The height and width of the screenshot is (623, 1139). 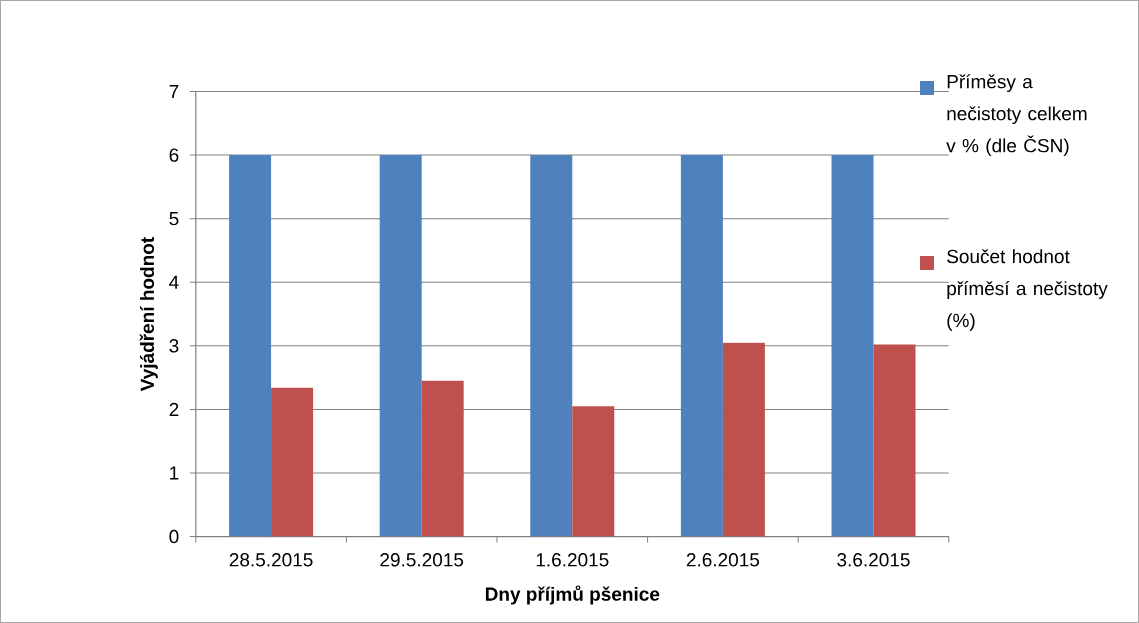 I want to click on x-tick-label: 28.5.2015, so click(x=271, y=560).